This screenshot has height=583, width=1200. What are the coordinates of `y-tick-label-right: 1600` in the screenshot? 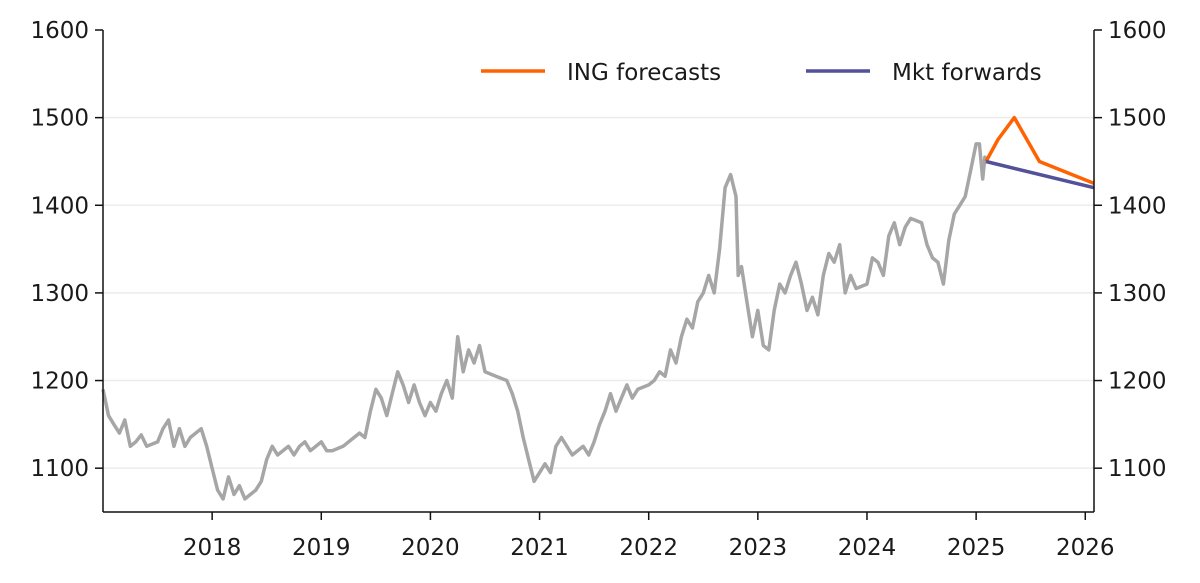 It's located at (1137, 31).